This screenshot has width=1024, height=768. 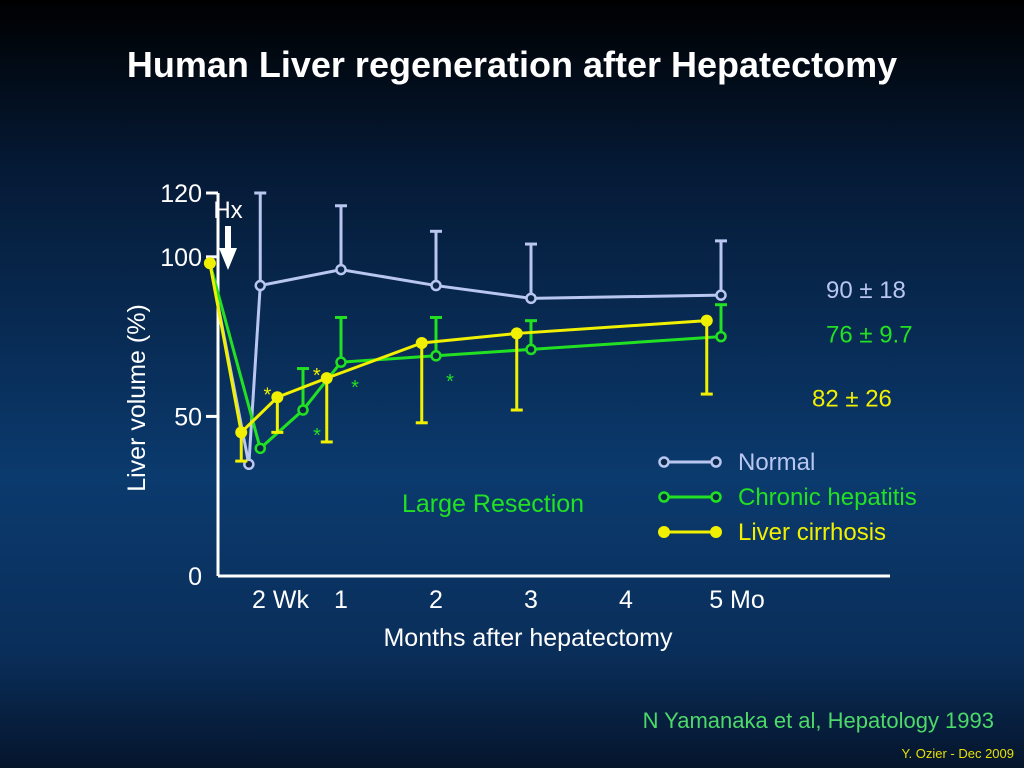 I want to click on end-value-label: 90 ± 18, so click(x=866, y=290).